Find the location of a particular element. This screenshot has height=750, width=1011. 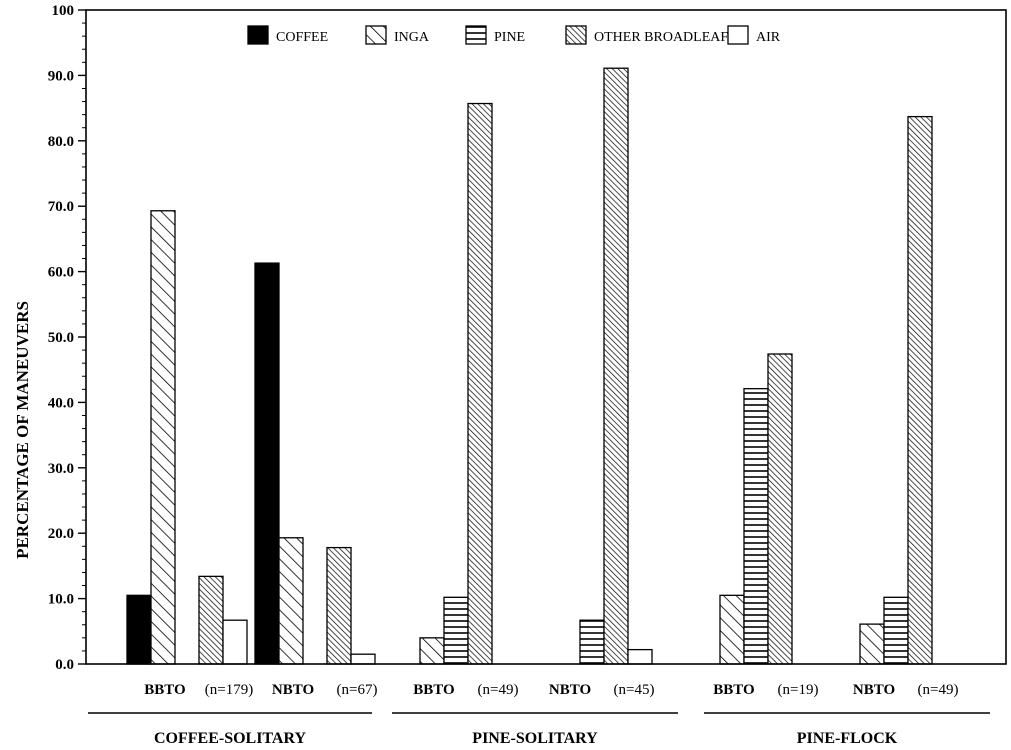

y-tick-label: 30.0 is located at coordinates (61, 469).